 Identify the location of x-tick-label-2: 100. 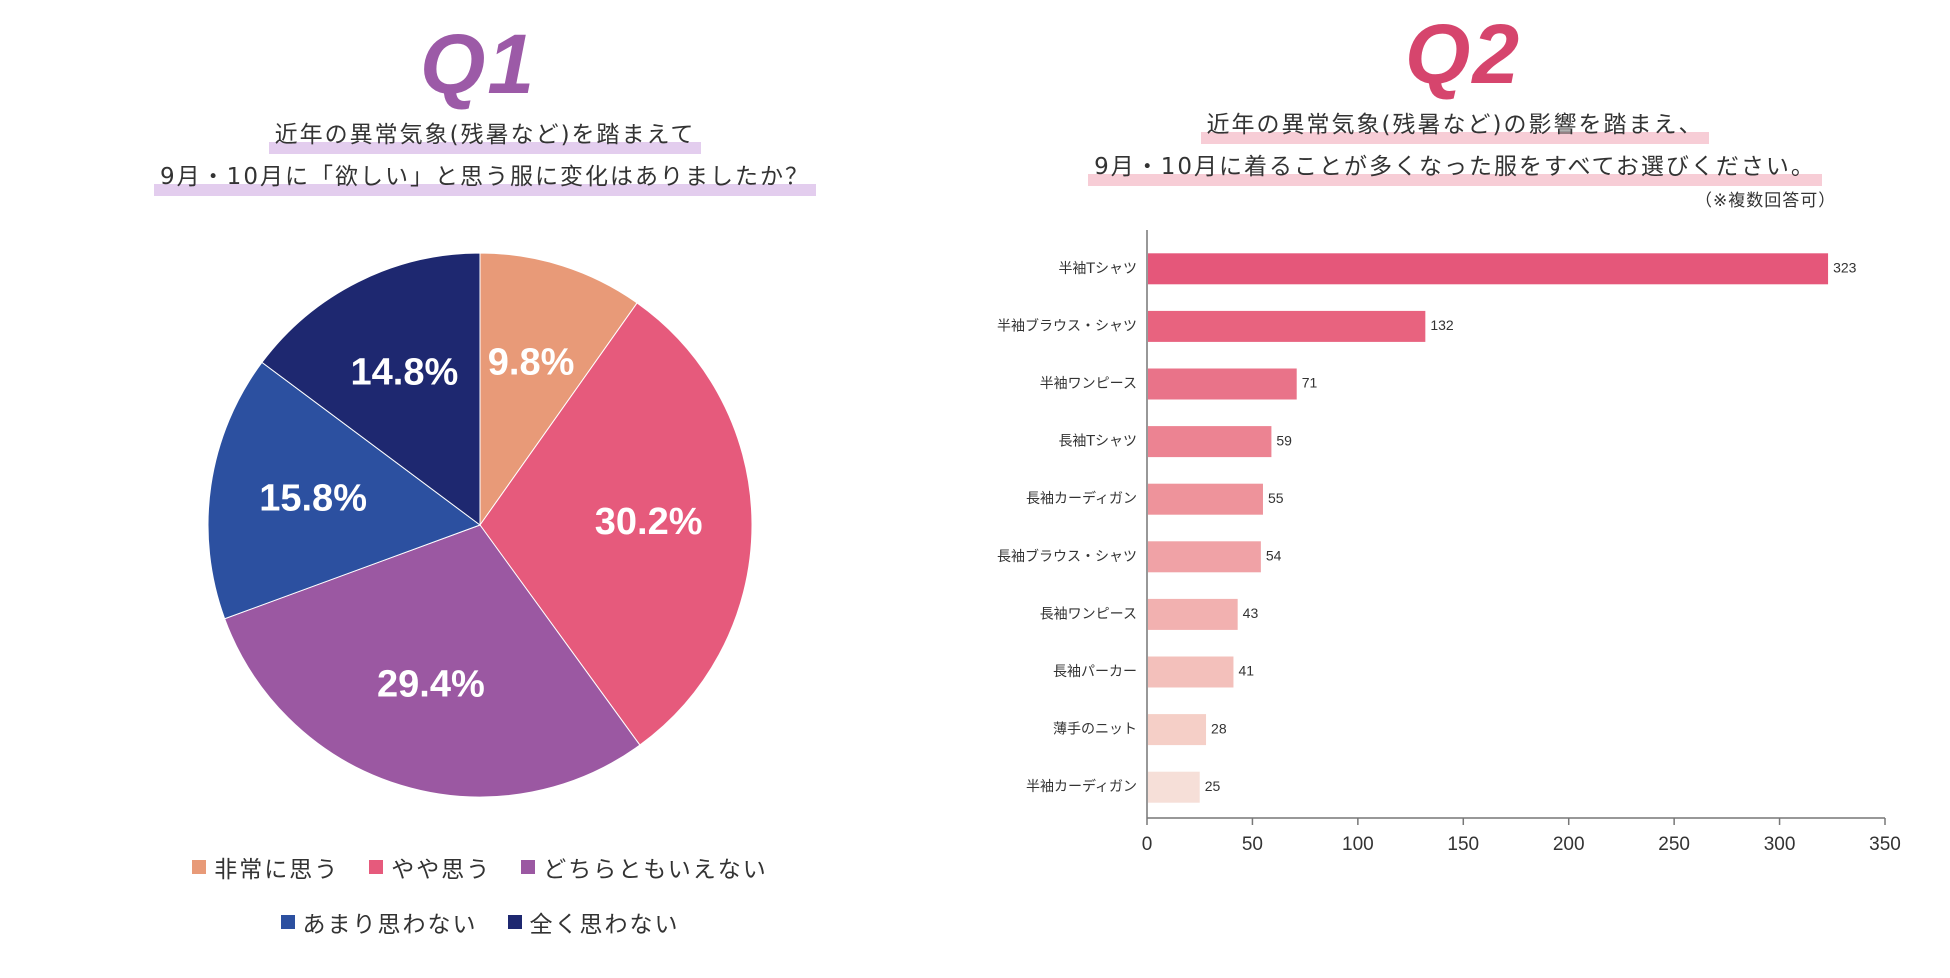
(1358, 844).